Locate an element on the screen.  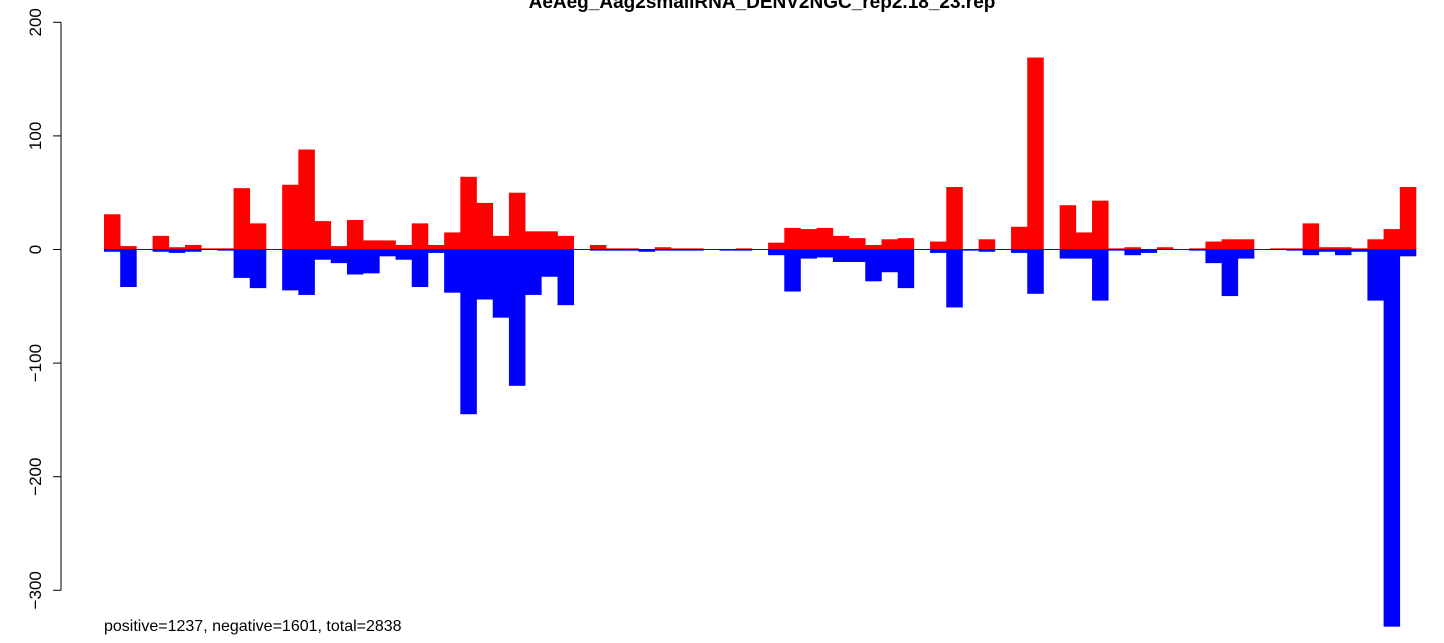
summary-annotation: positive=1237, negative=1601, total=2838 is located at coordinates (253, 626).